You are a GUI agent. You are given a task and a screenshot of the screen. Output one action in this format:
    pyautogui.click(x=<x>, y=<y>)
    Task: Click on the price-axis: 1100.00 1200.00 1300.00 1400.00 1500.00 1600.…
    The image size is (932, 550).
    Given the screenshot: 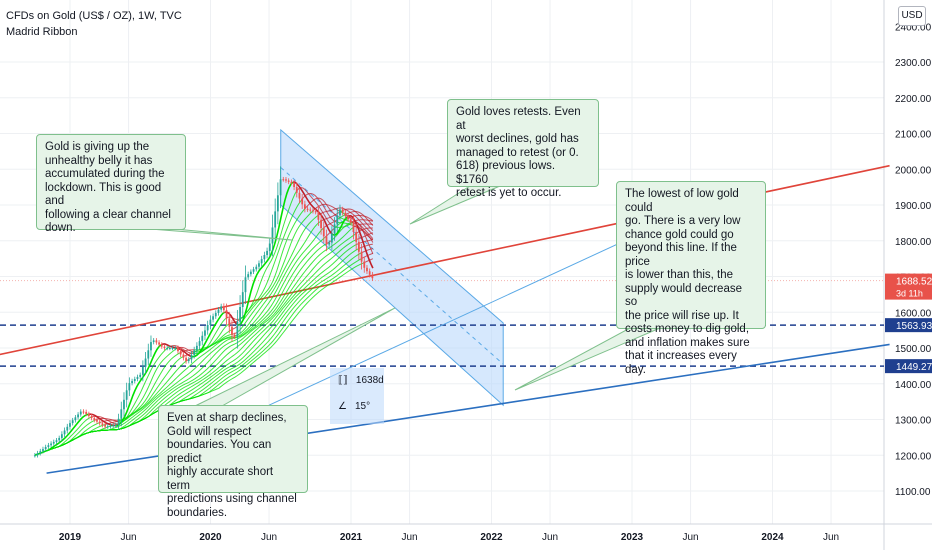 What is the action you would take?
    pyautogui.click(x=913, y=260)
    